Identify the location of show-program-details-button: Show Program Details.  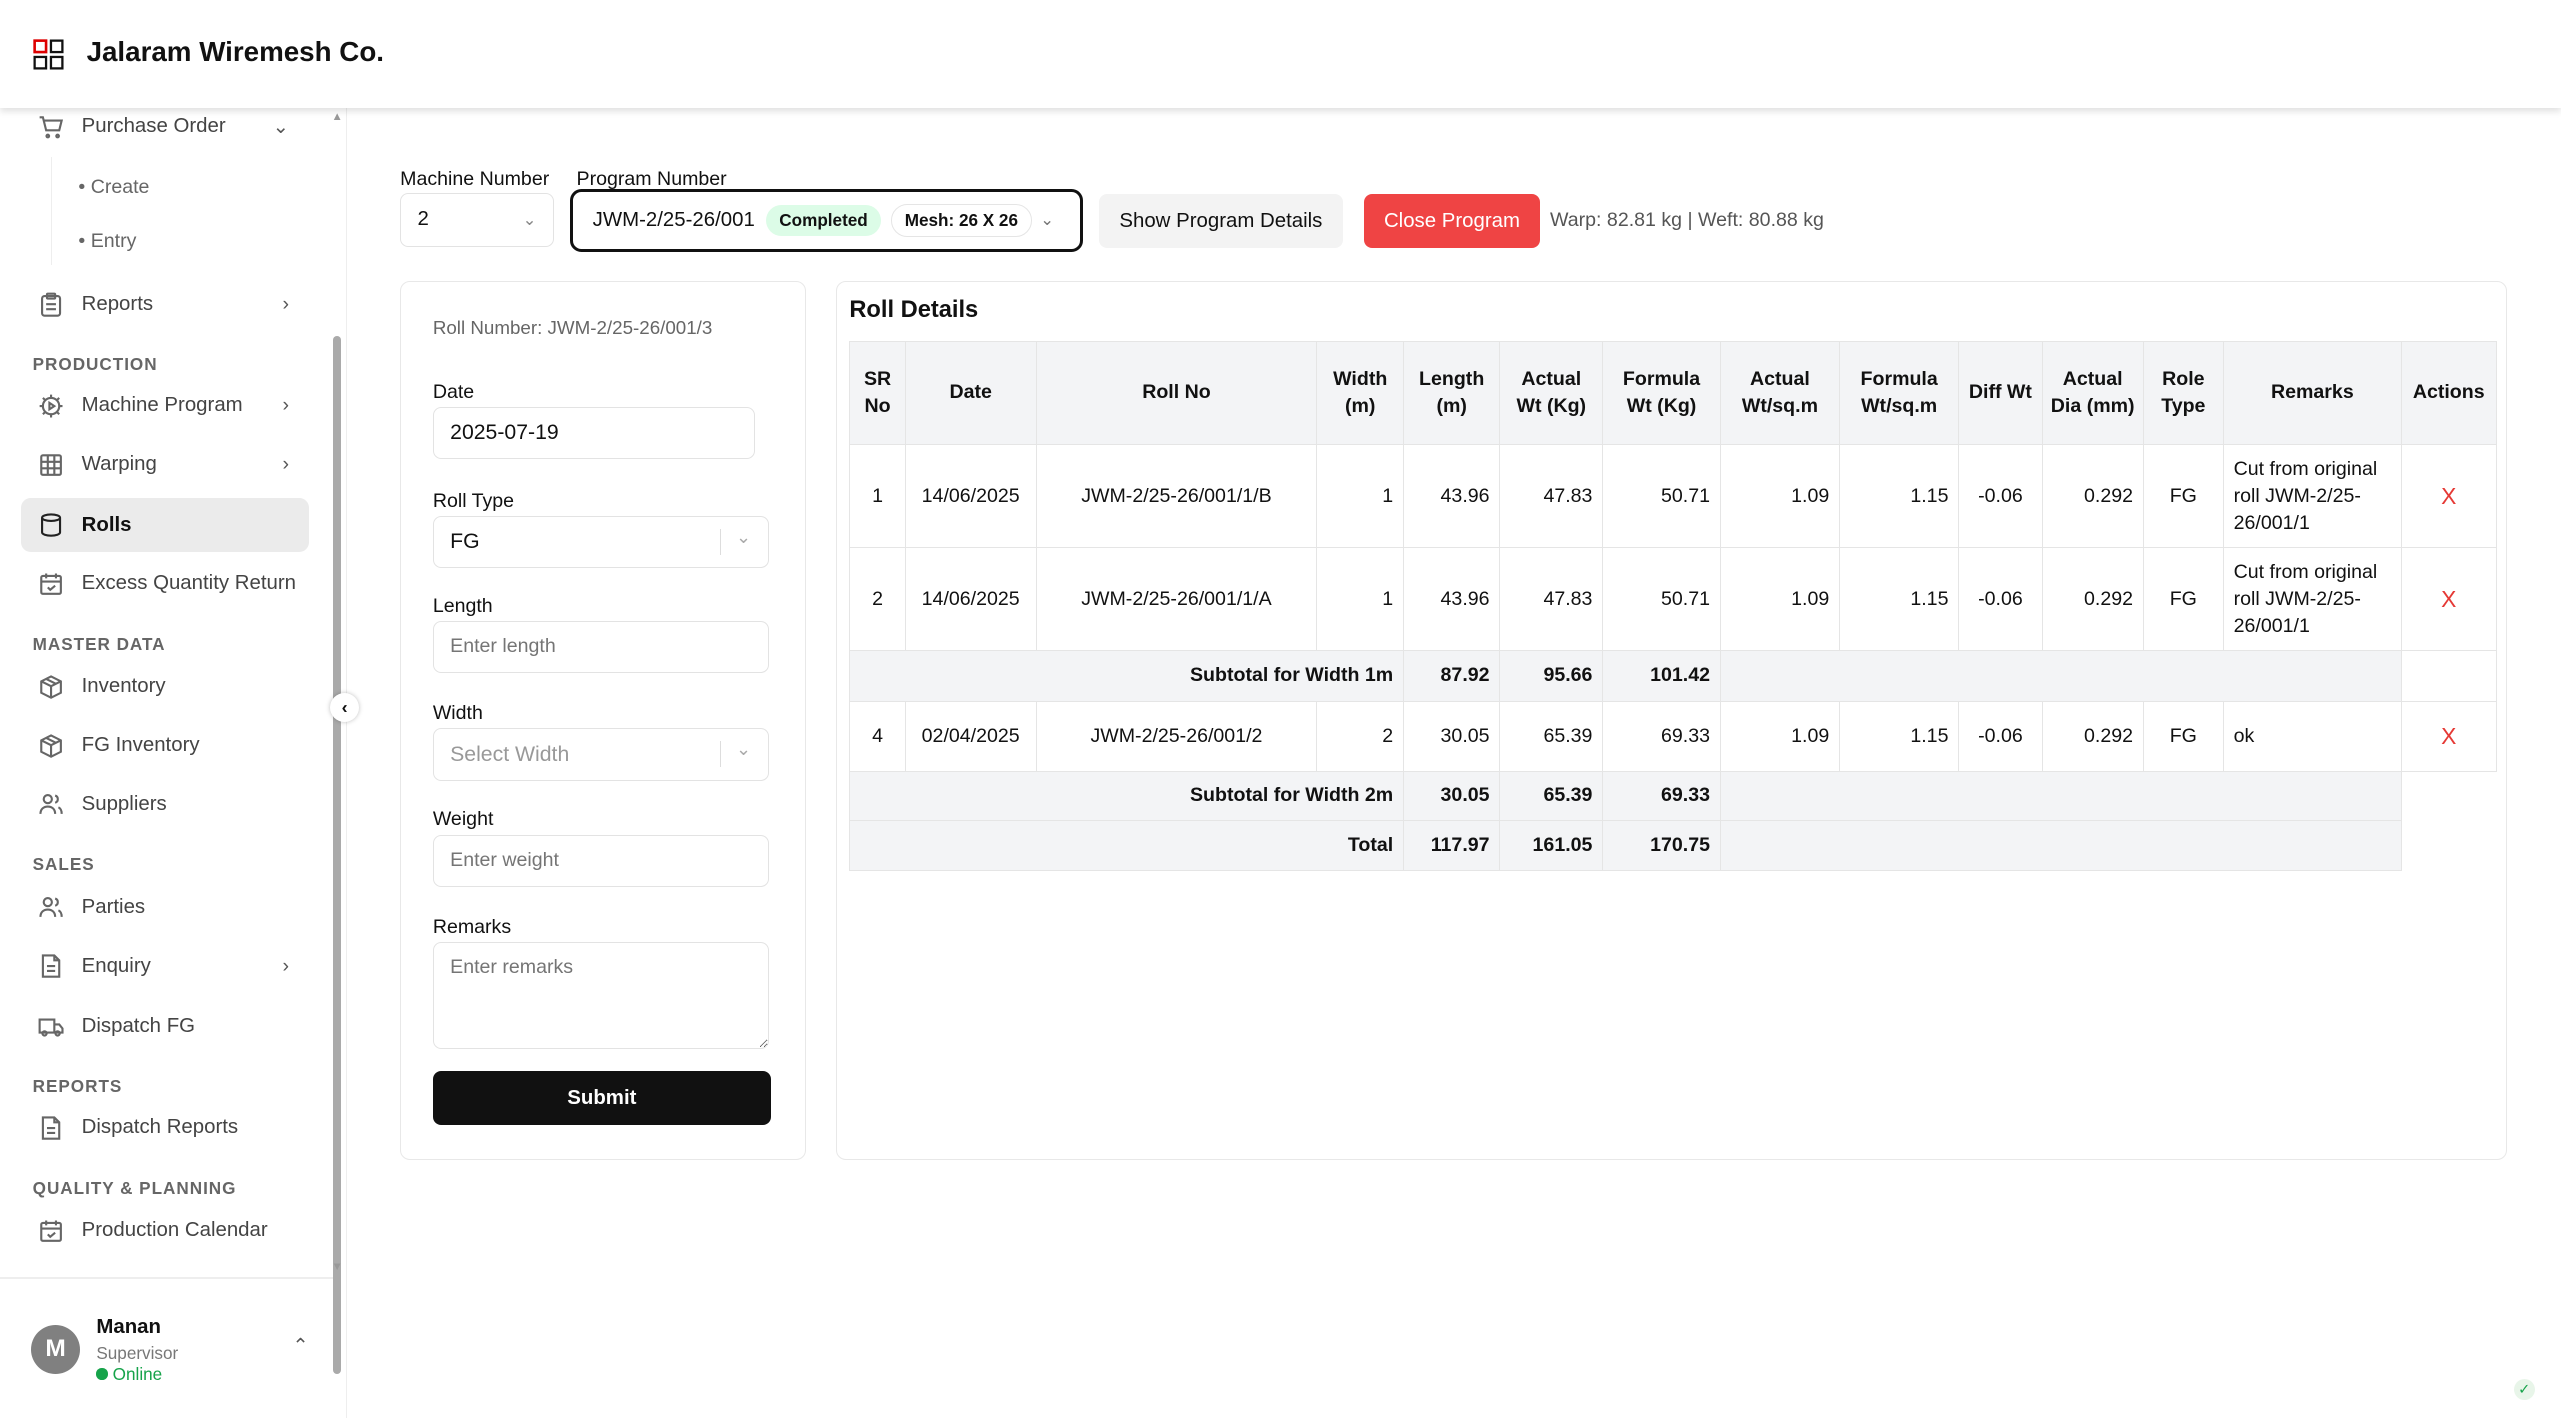
(1221, 221).